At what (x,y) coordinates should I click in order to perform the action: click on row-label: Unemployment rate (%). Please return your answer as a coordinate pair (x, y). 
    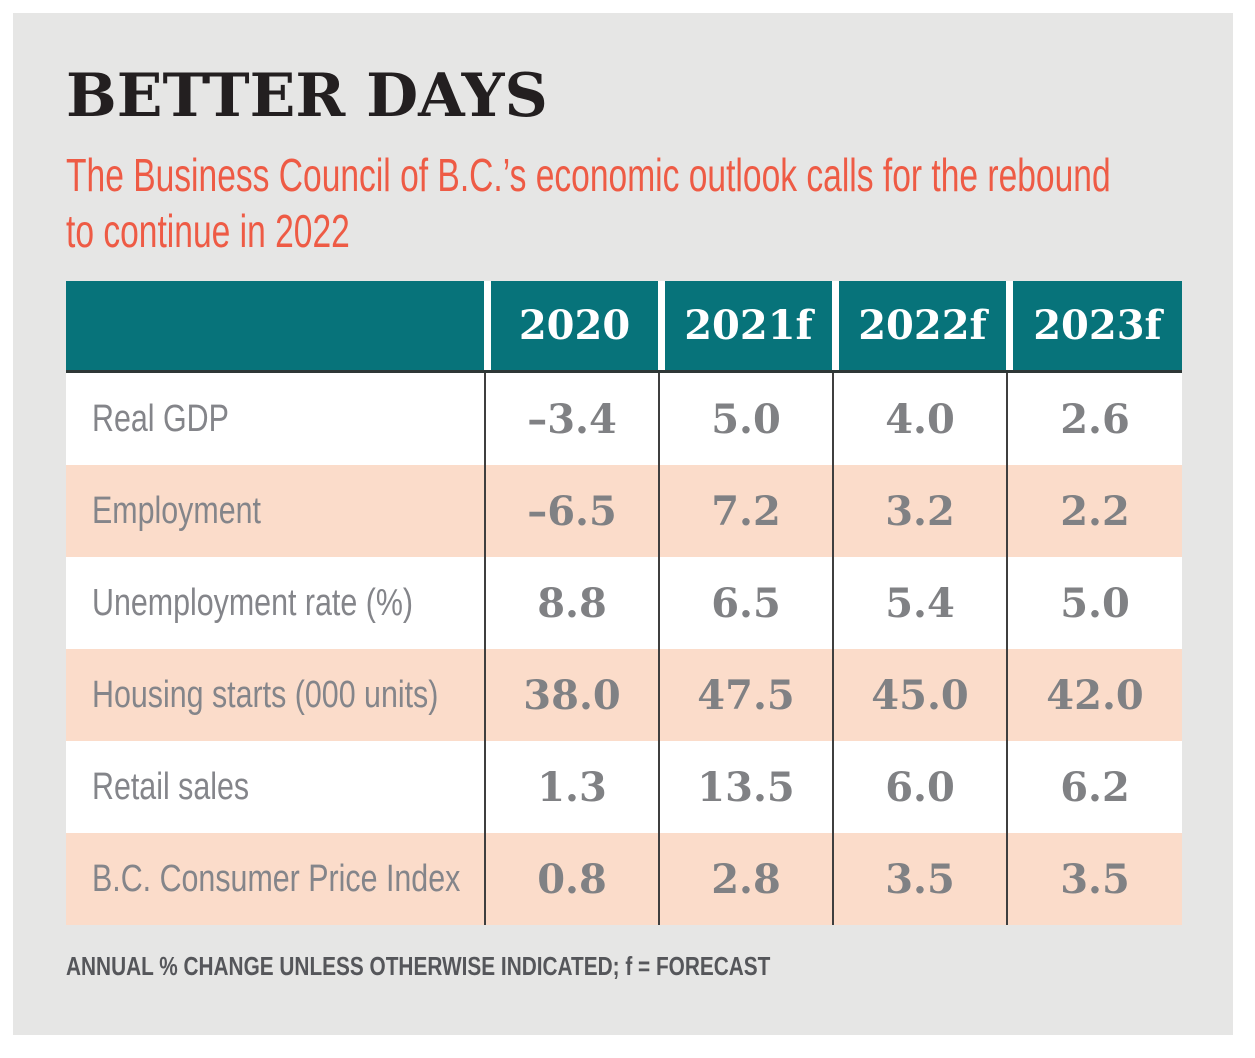
    Looking at the image, I should click on (275, 603).